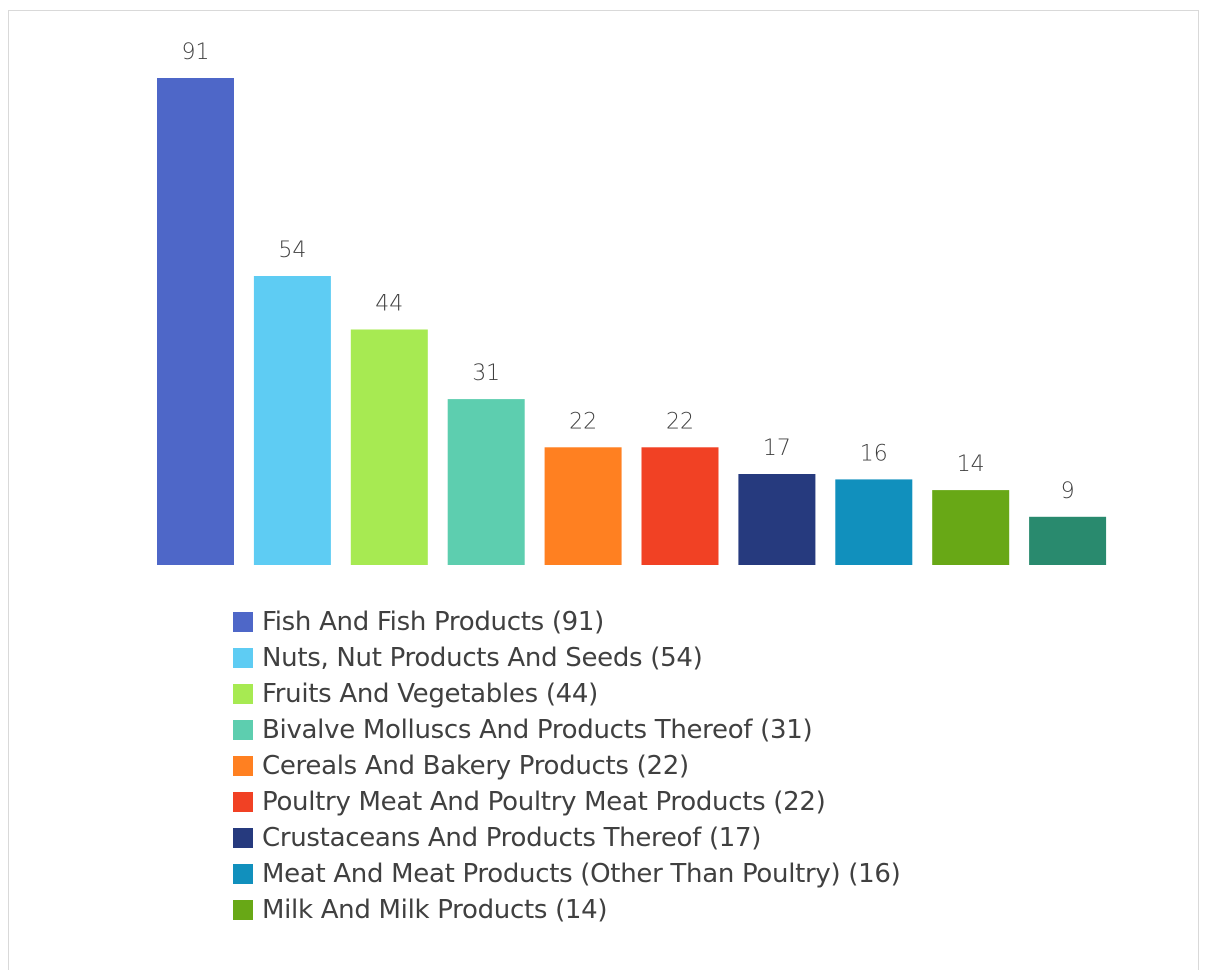 The image size is (1207, 970). What do you see at coordinates (583, 421) in the screenshot?
I see `bar-value-label-5: 22` at bounding box center [583, 421].